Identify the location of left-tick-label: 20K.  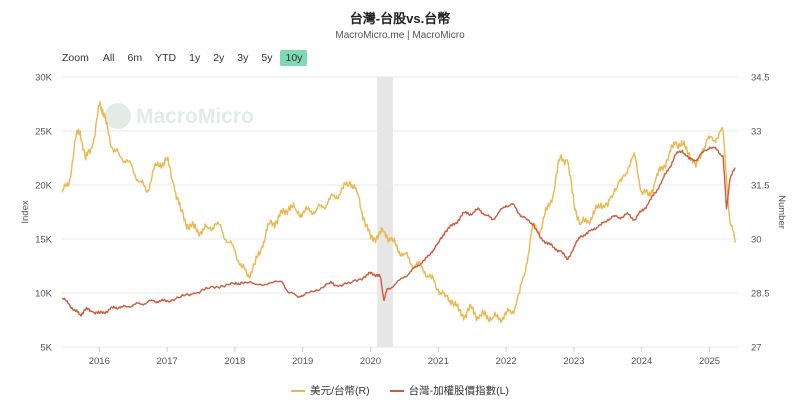
(44, 186).